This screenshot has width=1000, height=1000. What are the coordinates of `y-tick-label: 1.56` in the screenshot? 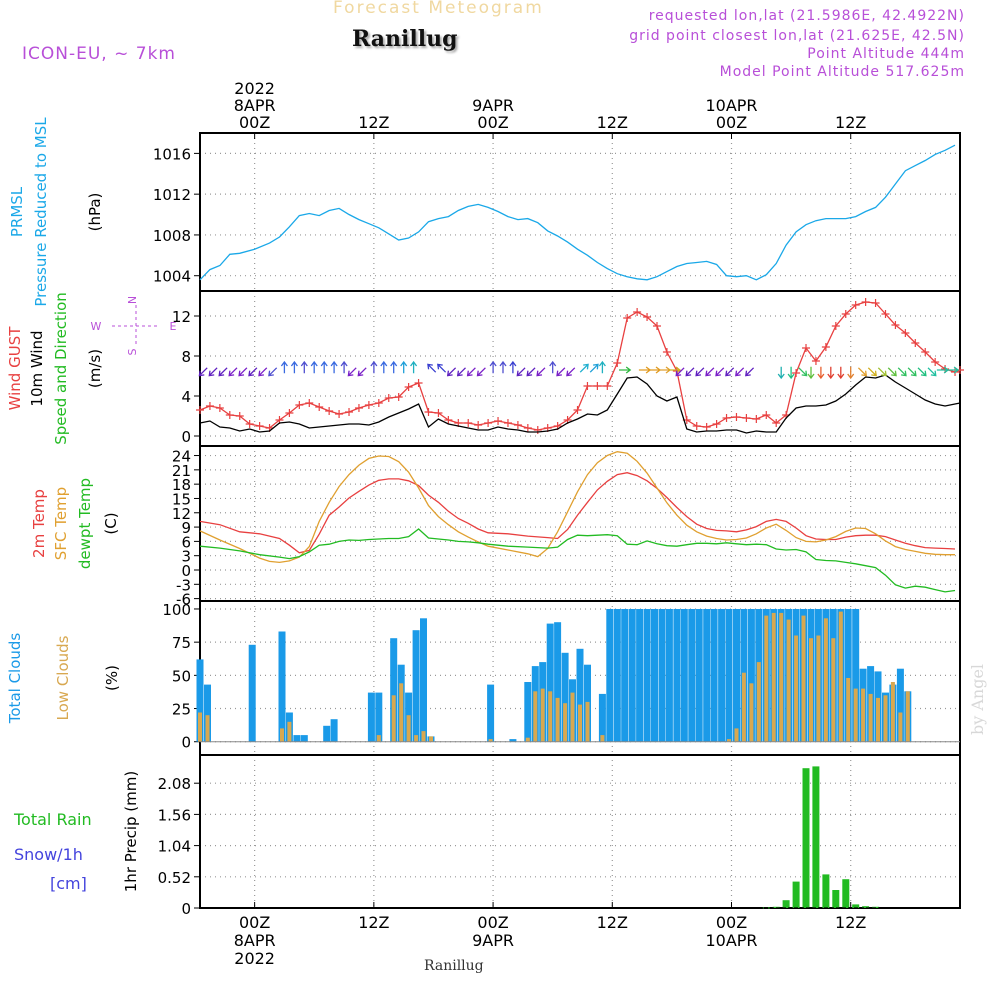 It's located at (174, 815).